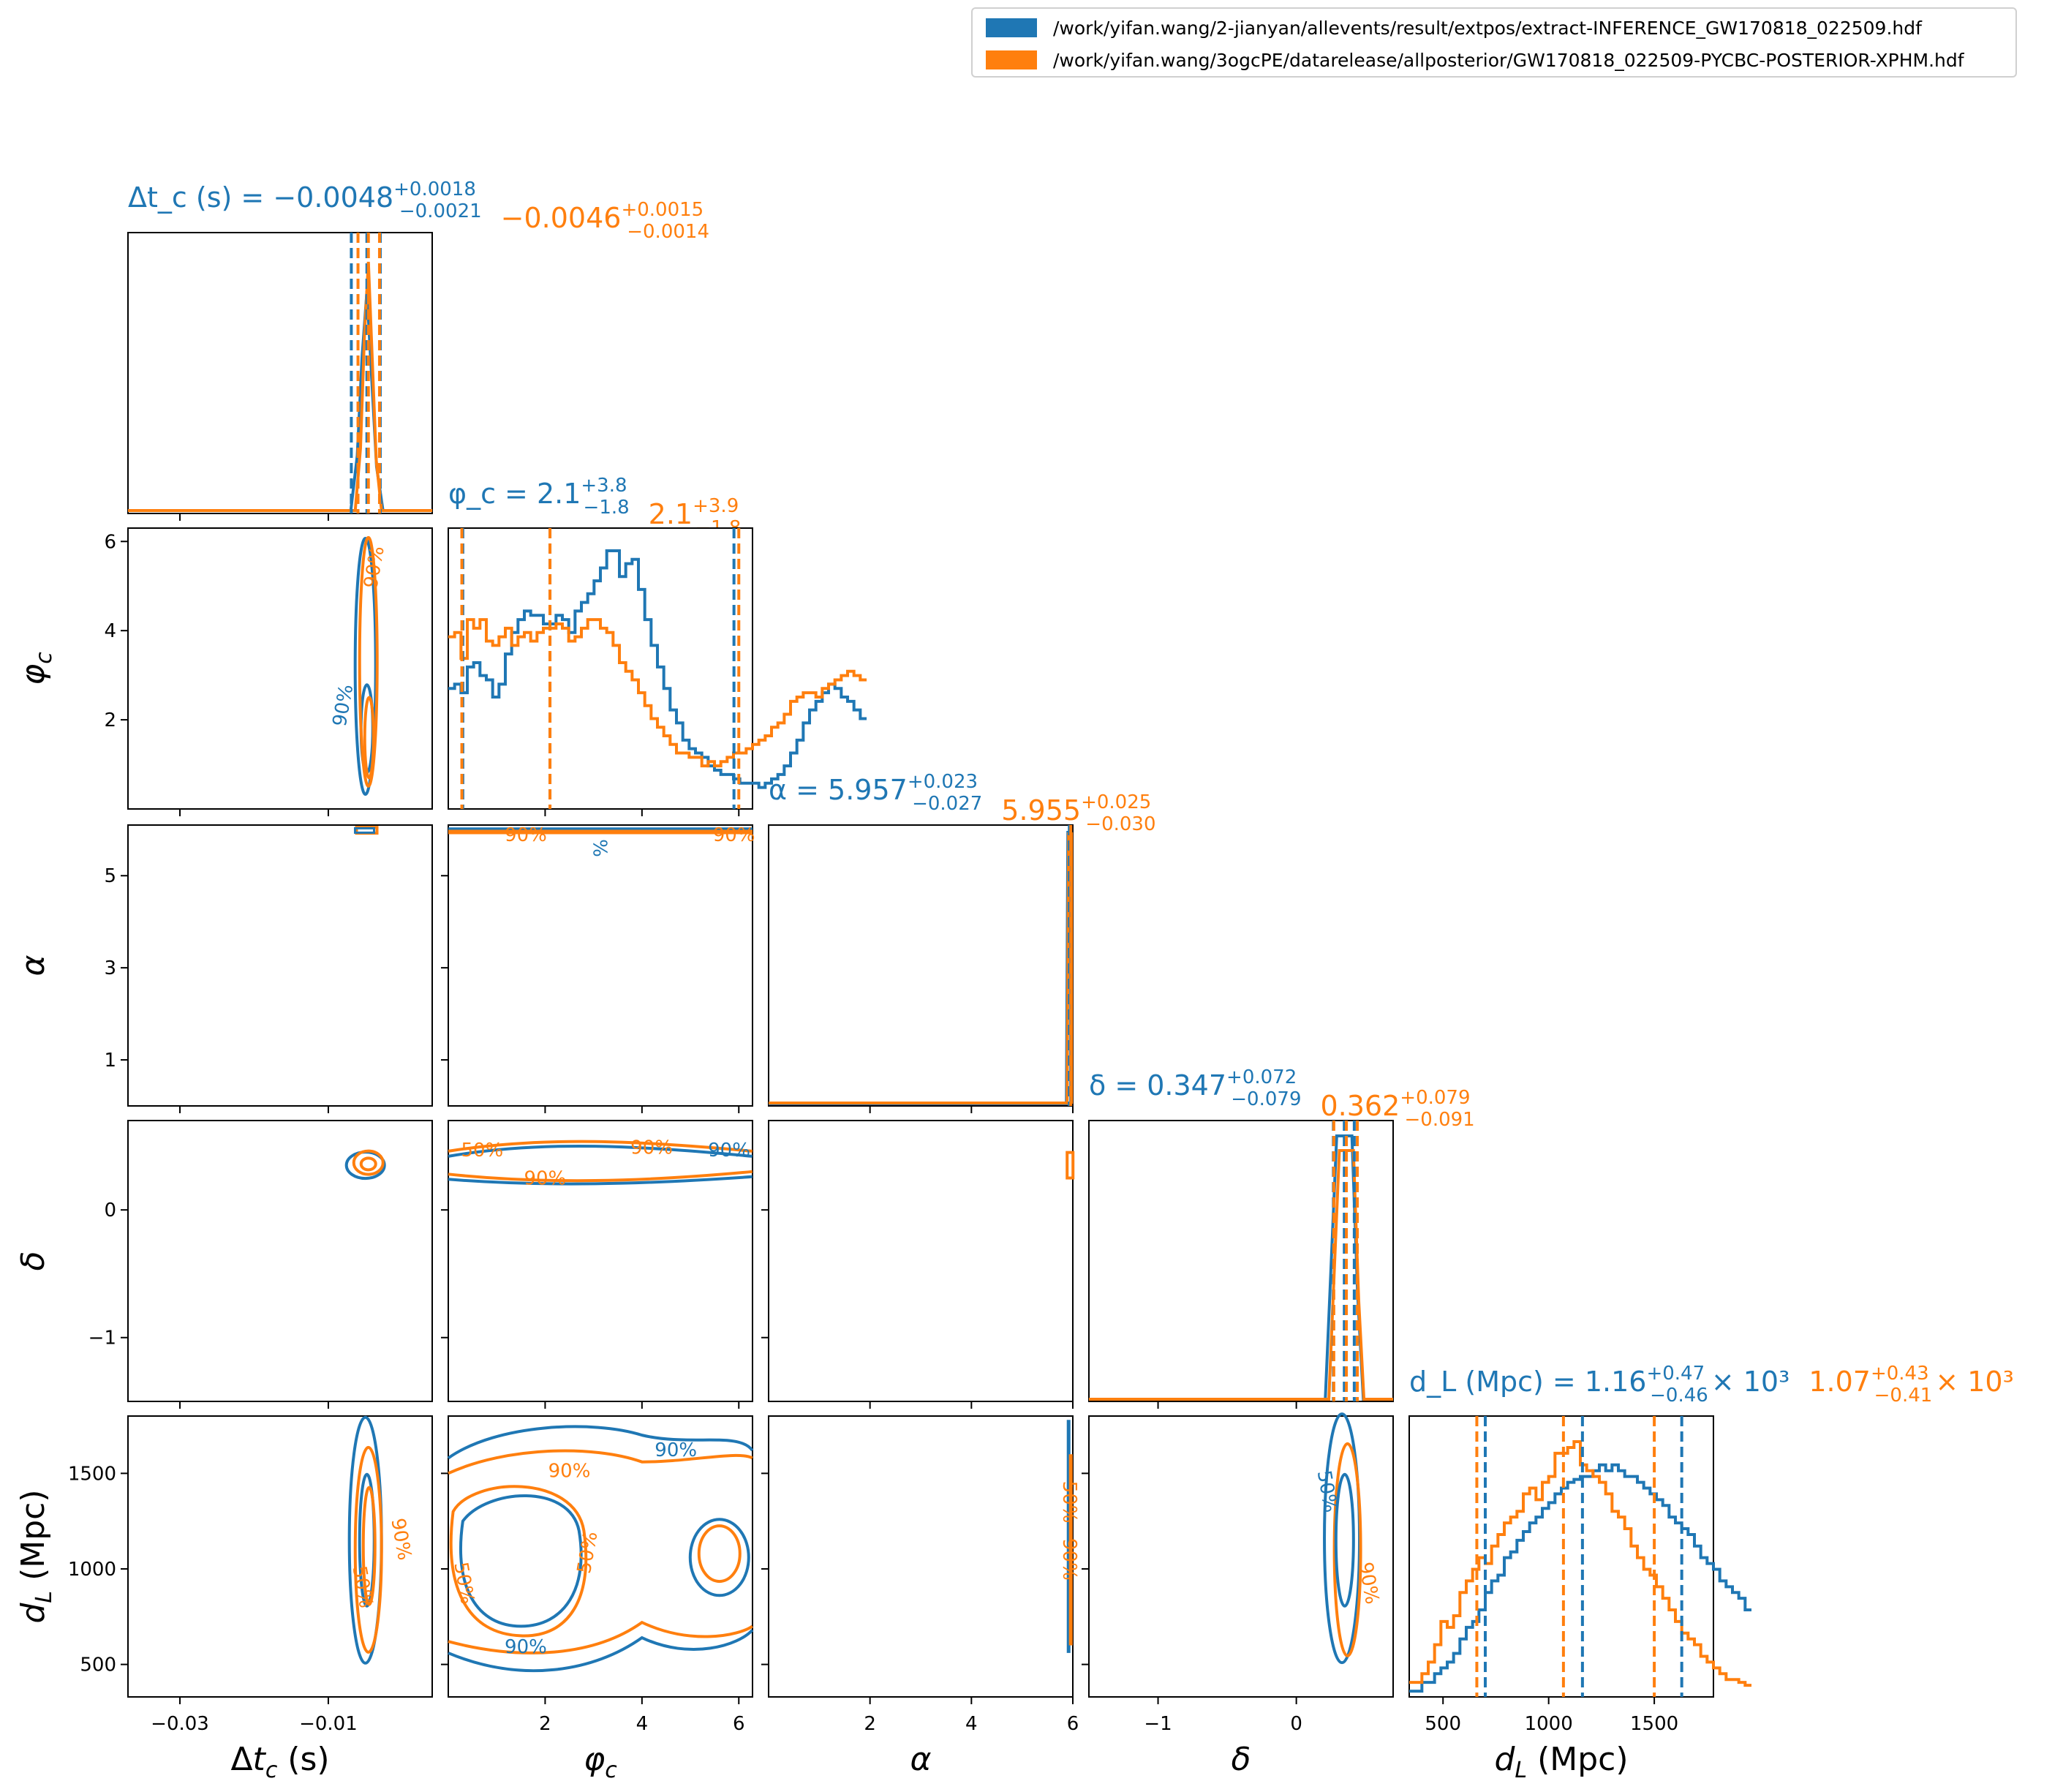  What do you see at coordinates (1241, 1759) in the screenshot?
I see `x-axis-label: δ` at bounding box center [1241, 1759].